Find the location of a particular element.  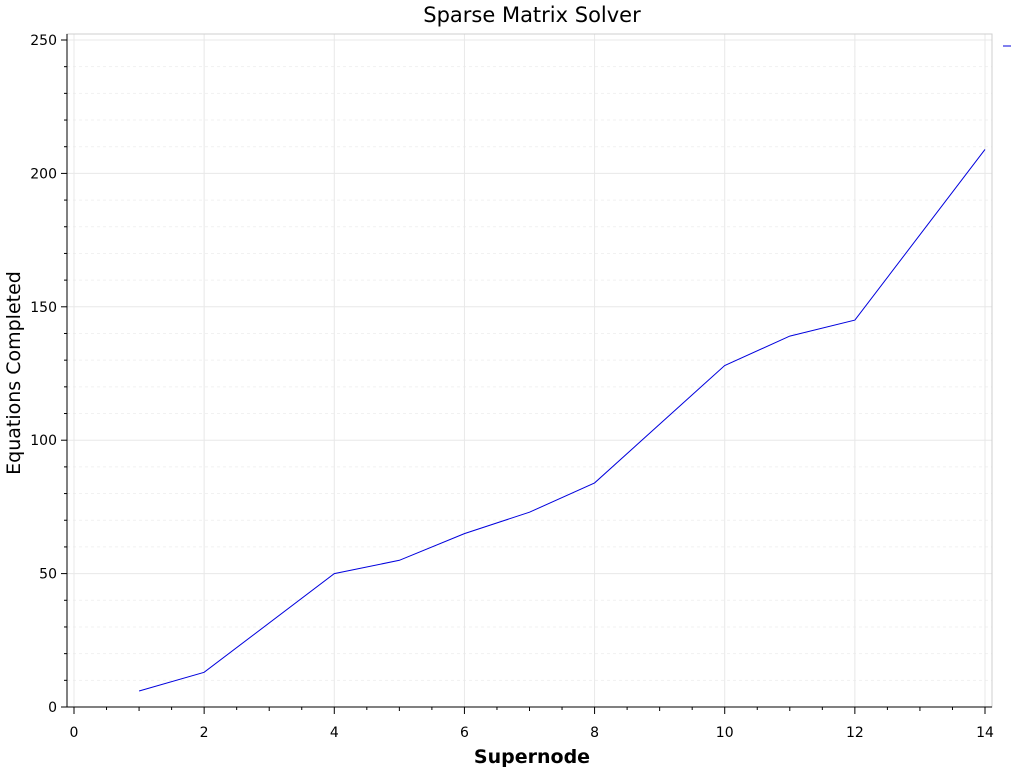

y-axis-label: Equations Completed is located at coordinates (14, 373).